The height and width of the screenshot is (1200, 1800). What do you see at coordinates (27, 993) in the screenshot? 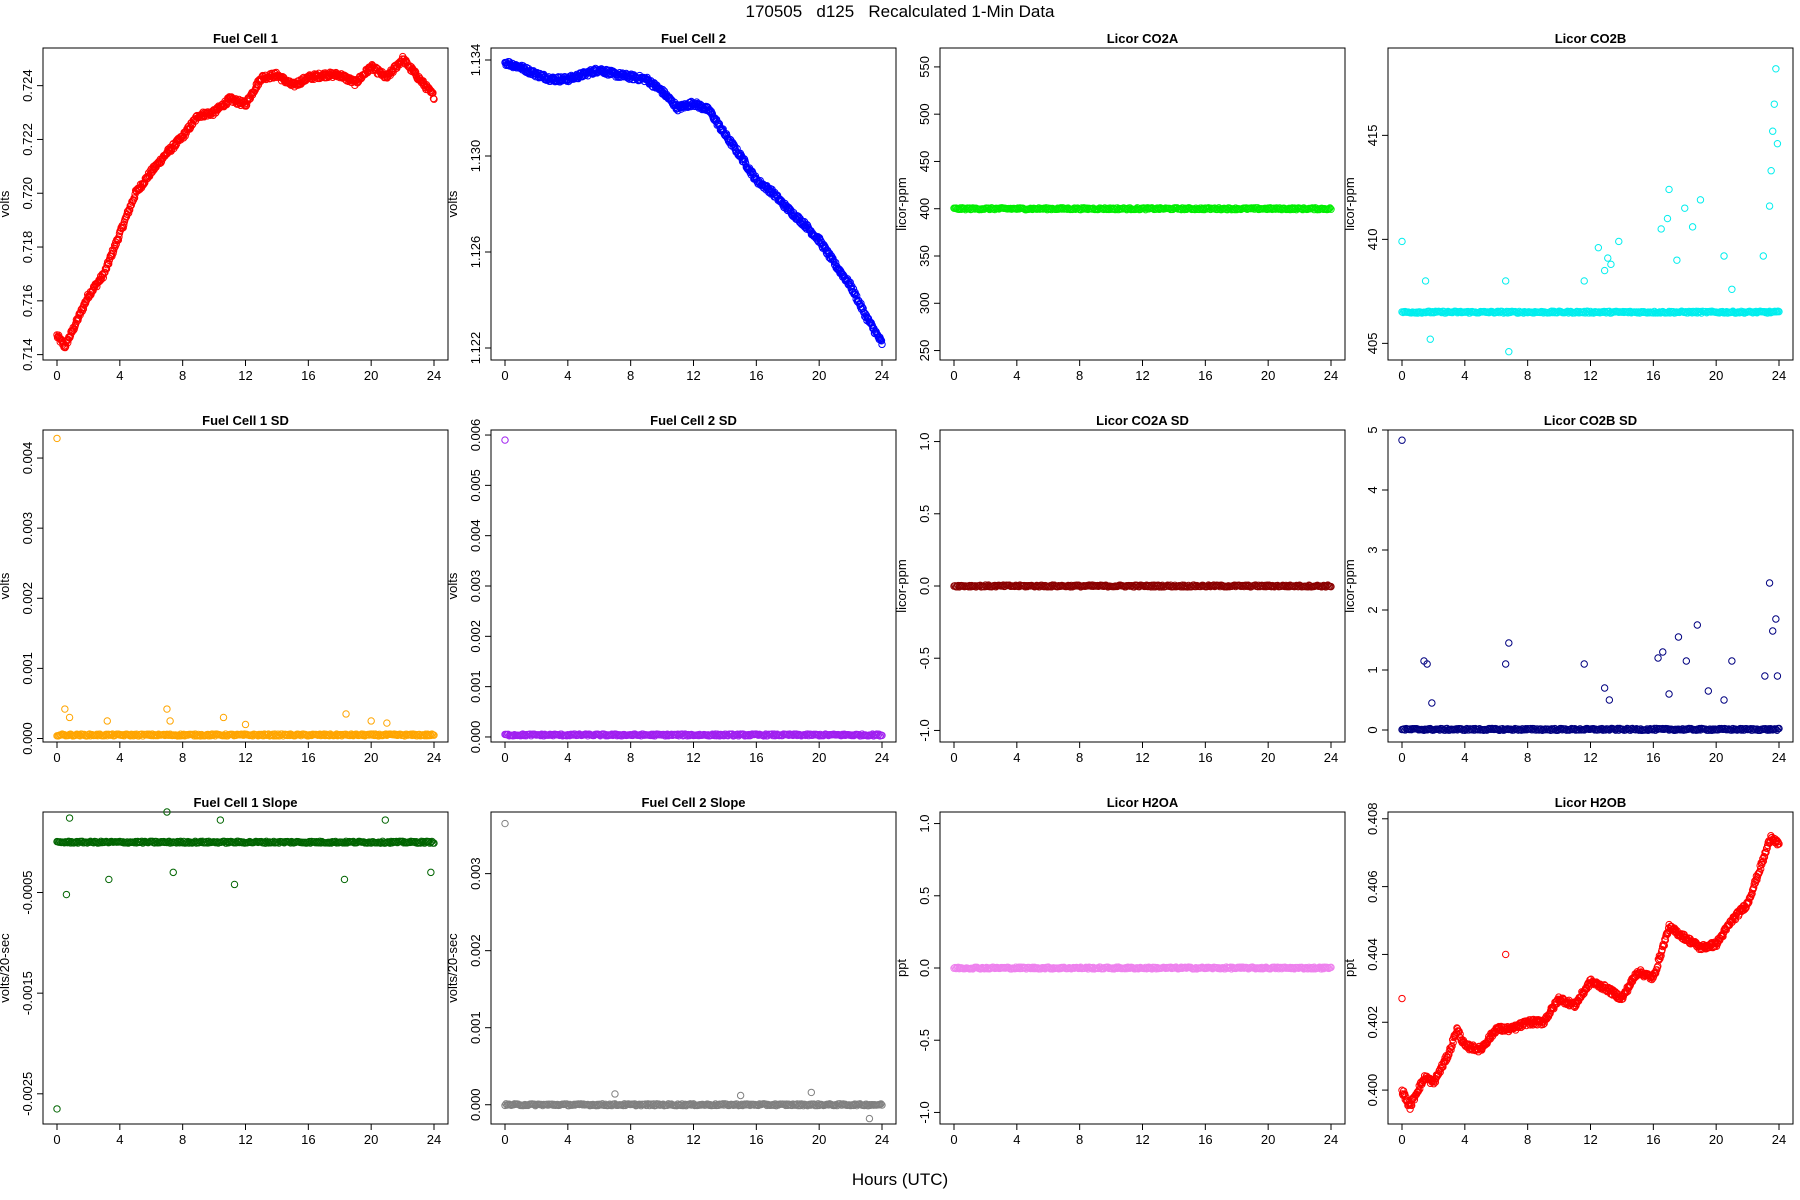
I see `y-tick-label: -0.0015` at bounding box center [27, 993].